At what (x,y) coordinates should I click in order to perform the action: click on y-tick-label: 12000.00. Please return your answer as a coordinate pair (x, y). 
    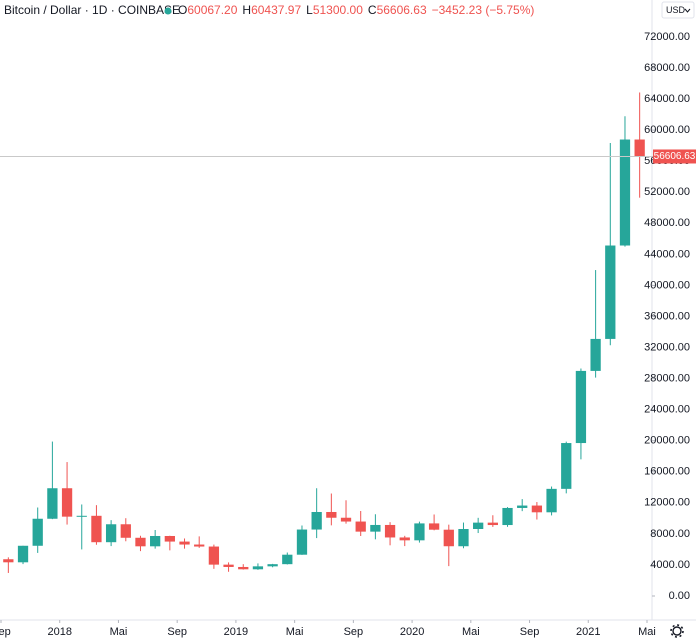
    Looking at the image, I should click on (667, 503).